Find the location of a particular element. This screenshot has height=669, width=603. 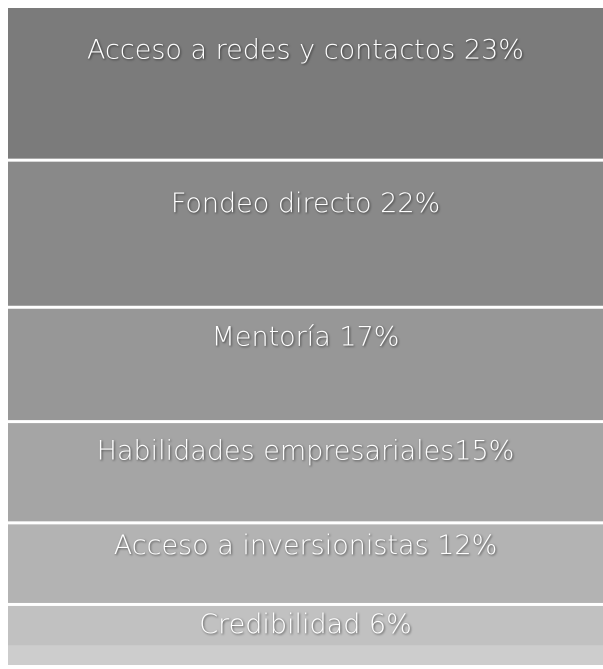

block-label: Fondeo directo 22% is located at coordinates (305, 203).